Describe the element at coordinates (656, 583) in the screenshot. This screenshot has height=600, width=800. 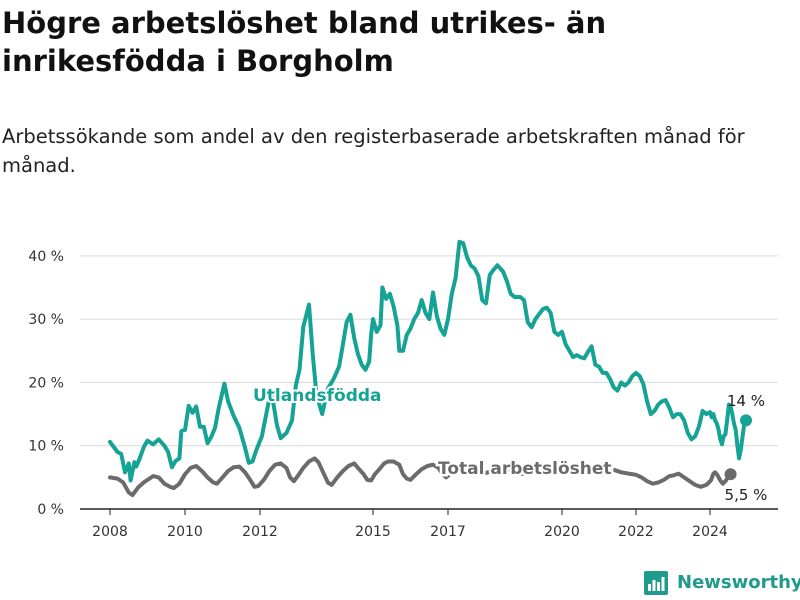
I see `bar-chart-icon` at that location.